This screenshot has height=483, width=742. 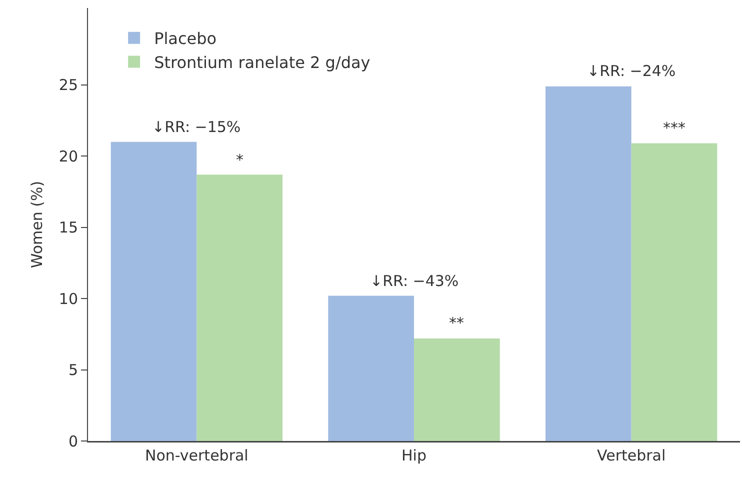 What do you see at coordinates (73, 370) in the screenshot?
I see `y-tick-label: 5` at bounding box center [73, 370].